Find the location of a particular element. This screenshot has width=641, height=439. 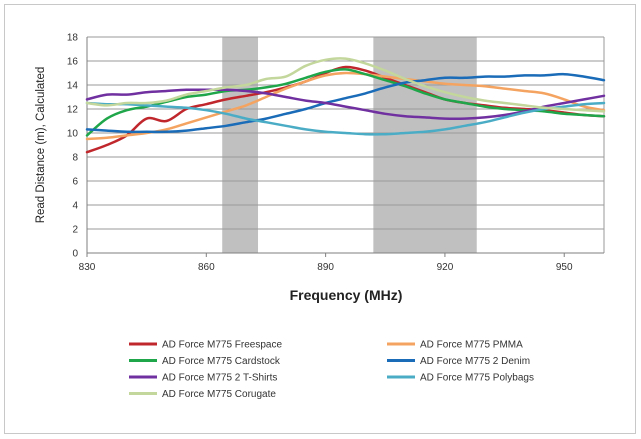

y-tick-label: 2 is located at coordinates (75, 230).